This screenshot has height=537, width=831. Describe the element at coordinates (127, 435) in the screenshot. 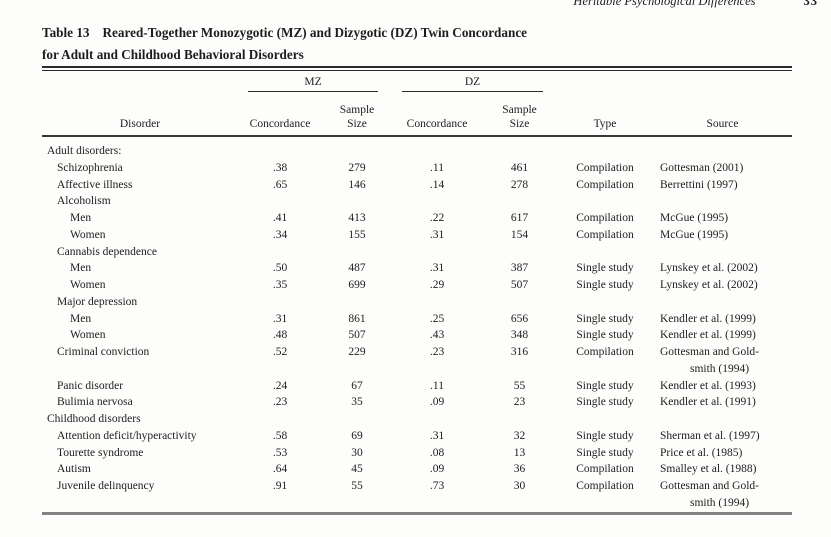

I see `disorder-cell: Attention deficit/hyperactivity` at that location.